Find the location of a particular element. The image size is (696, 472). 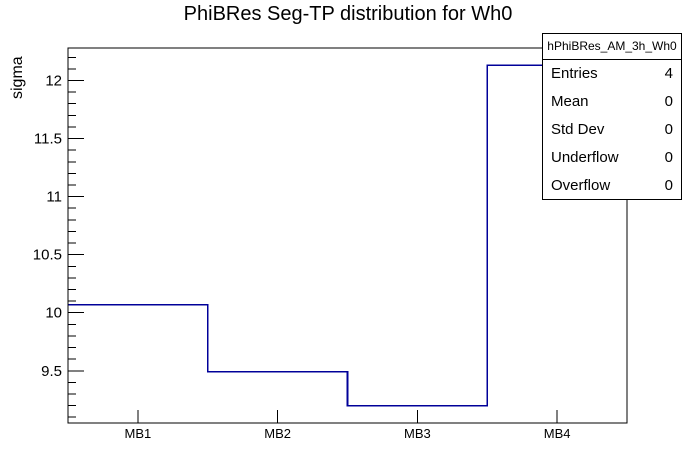

y-tick-label: 11 is located at coordinates (54, 197).